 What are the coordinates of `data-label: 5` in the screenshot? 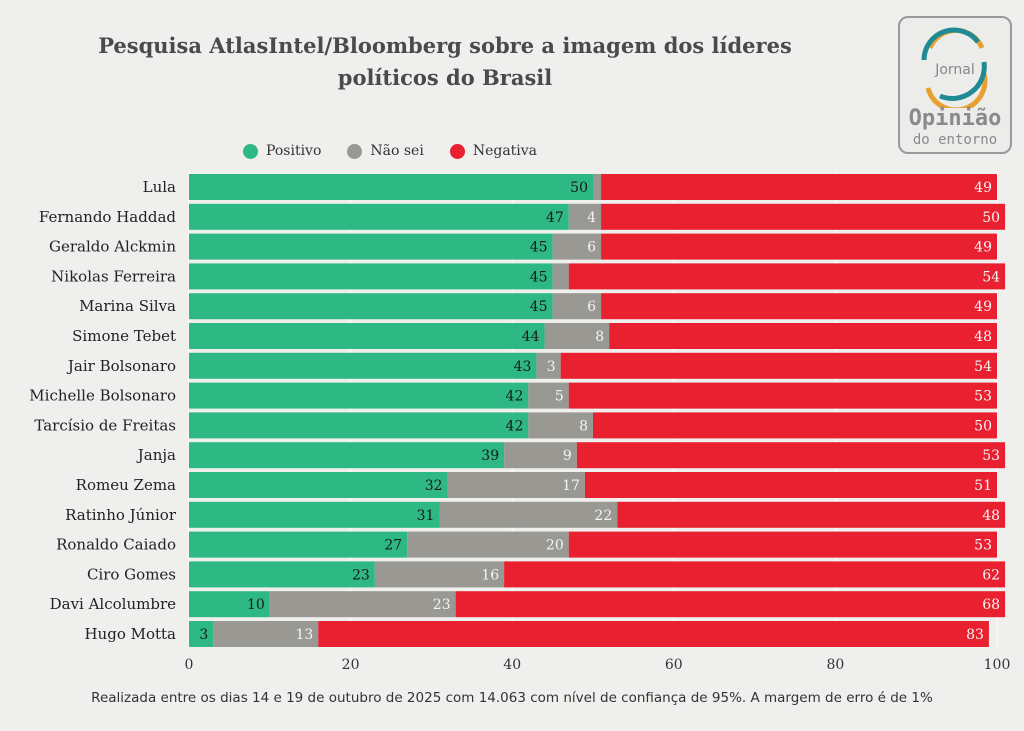 It's located at (559, 397).